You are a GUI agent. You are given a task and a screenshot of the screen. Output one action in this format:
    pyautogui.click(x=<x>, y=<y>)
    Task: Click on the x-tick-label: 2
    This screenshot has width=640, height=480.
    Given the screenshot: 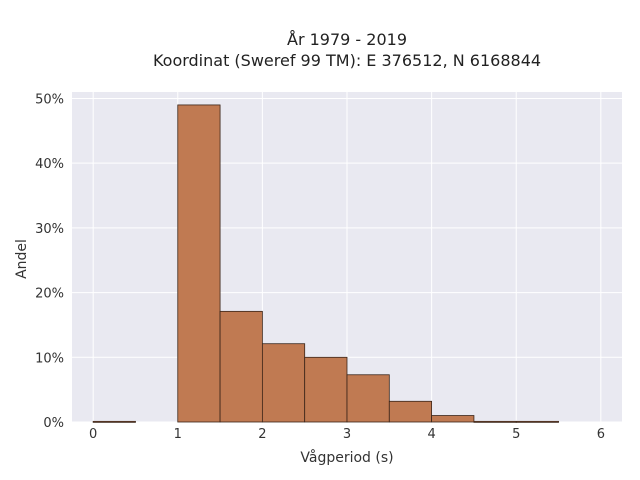 What is the action you would take?
    pyautogui.click(x=262, y=434)
    